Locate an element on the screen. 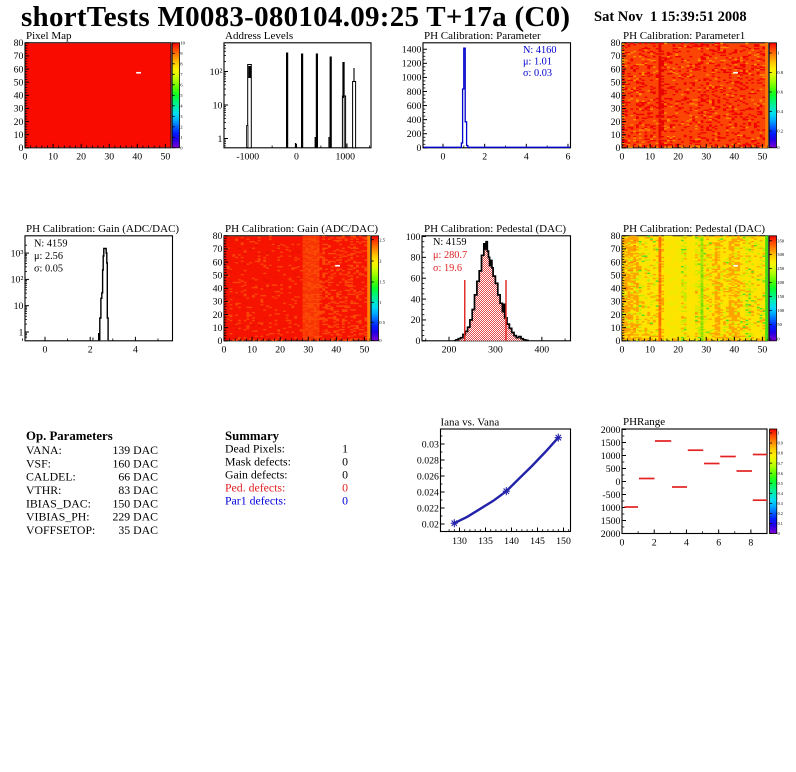 This screenshot has width=796, height=772. svg-text: 1.5 is located at coordinates (382, 282).